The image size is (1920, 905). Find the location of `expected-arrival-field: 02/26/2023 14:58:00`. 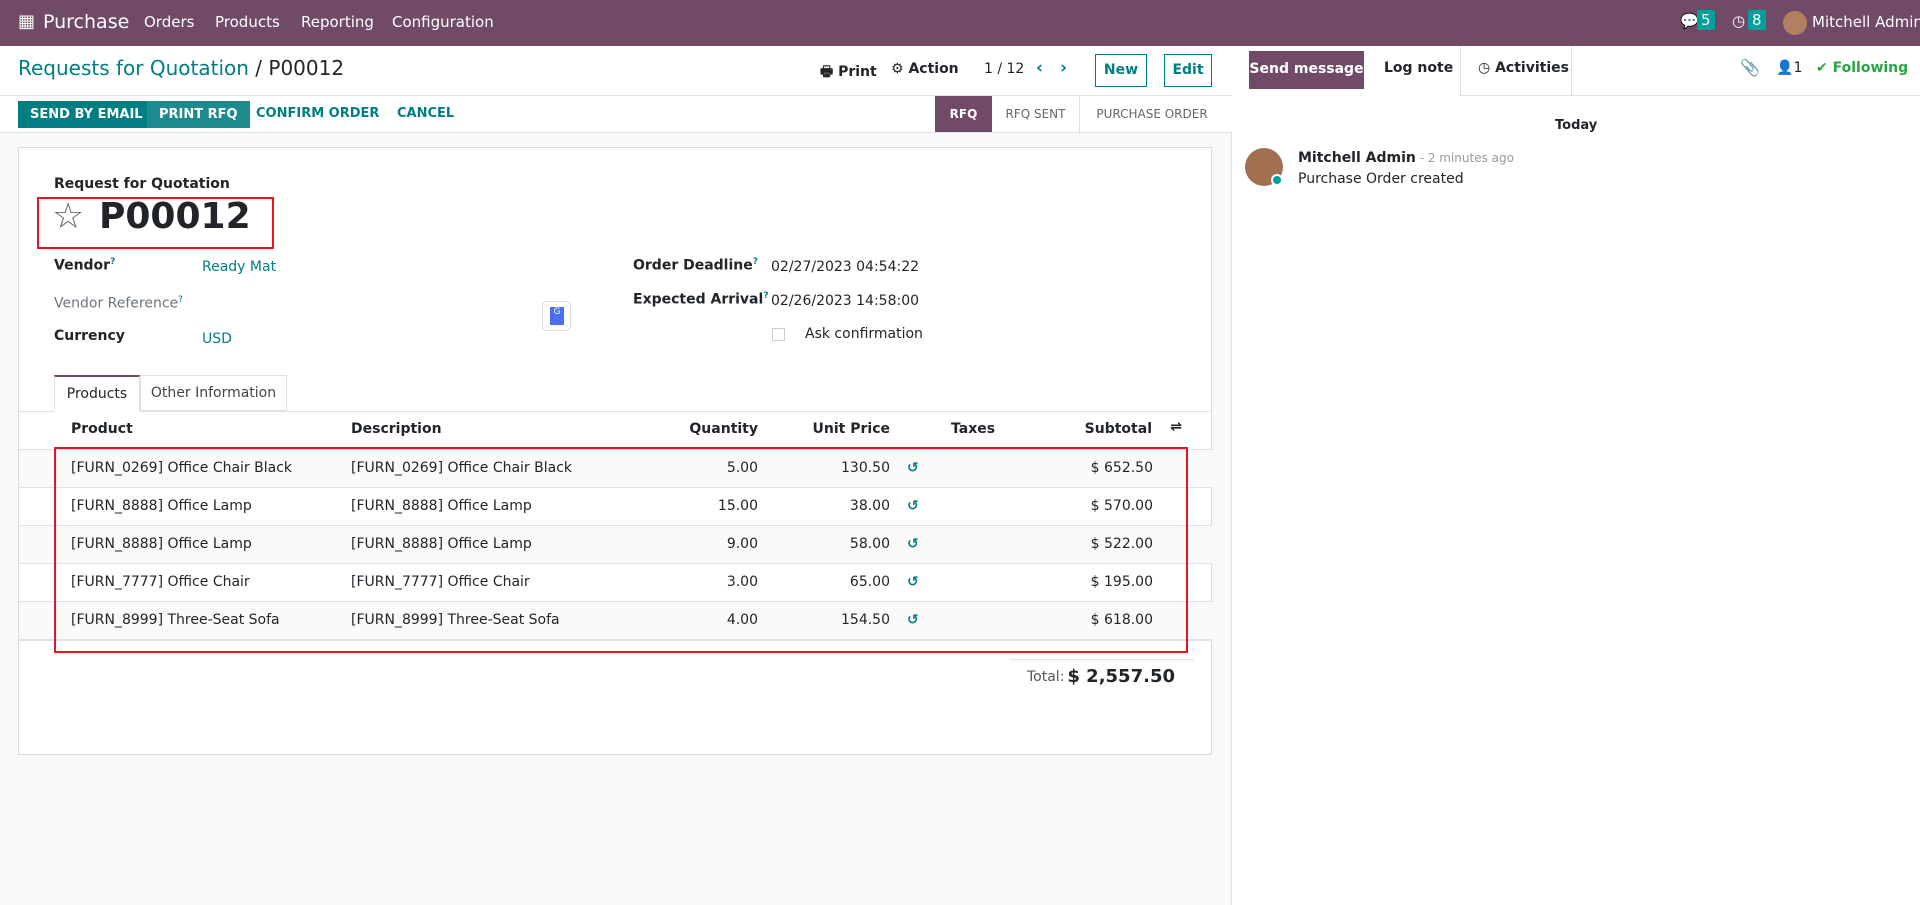

expected-arrival-field: 02/26/2023 14:58:00 is located at coordinates (845, 301).